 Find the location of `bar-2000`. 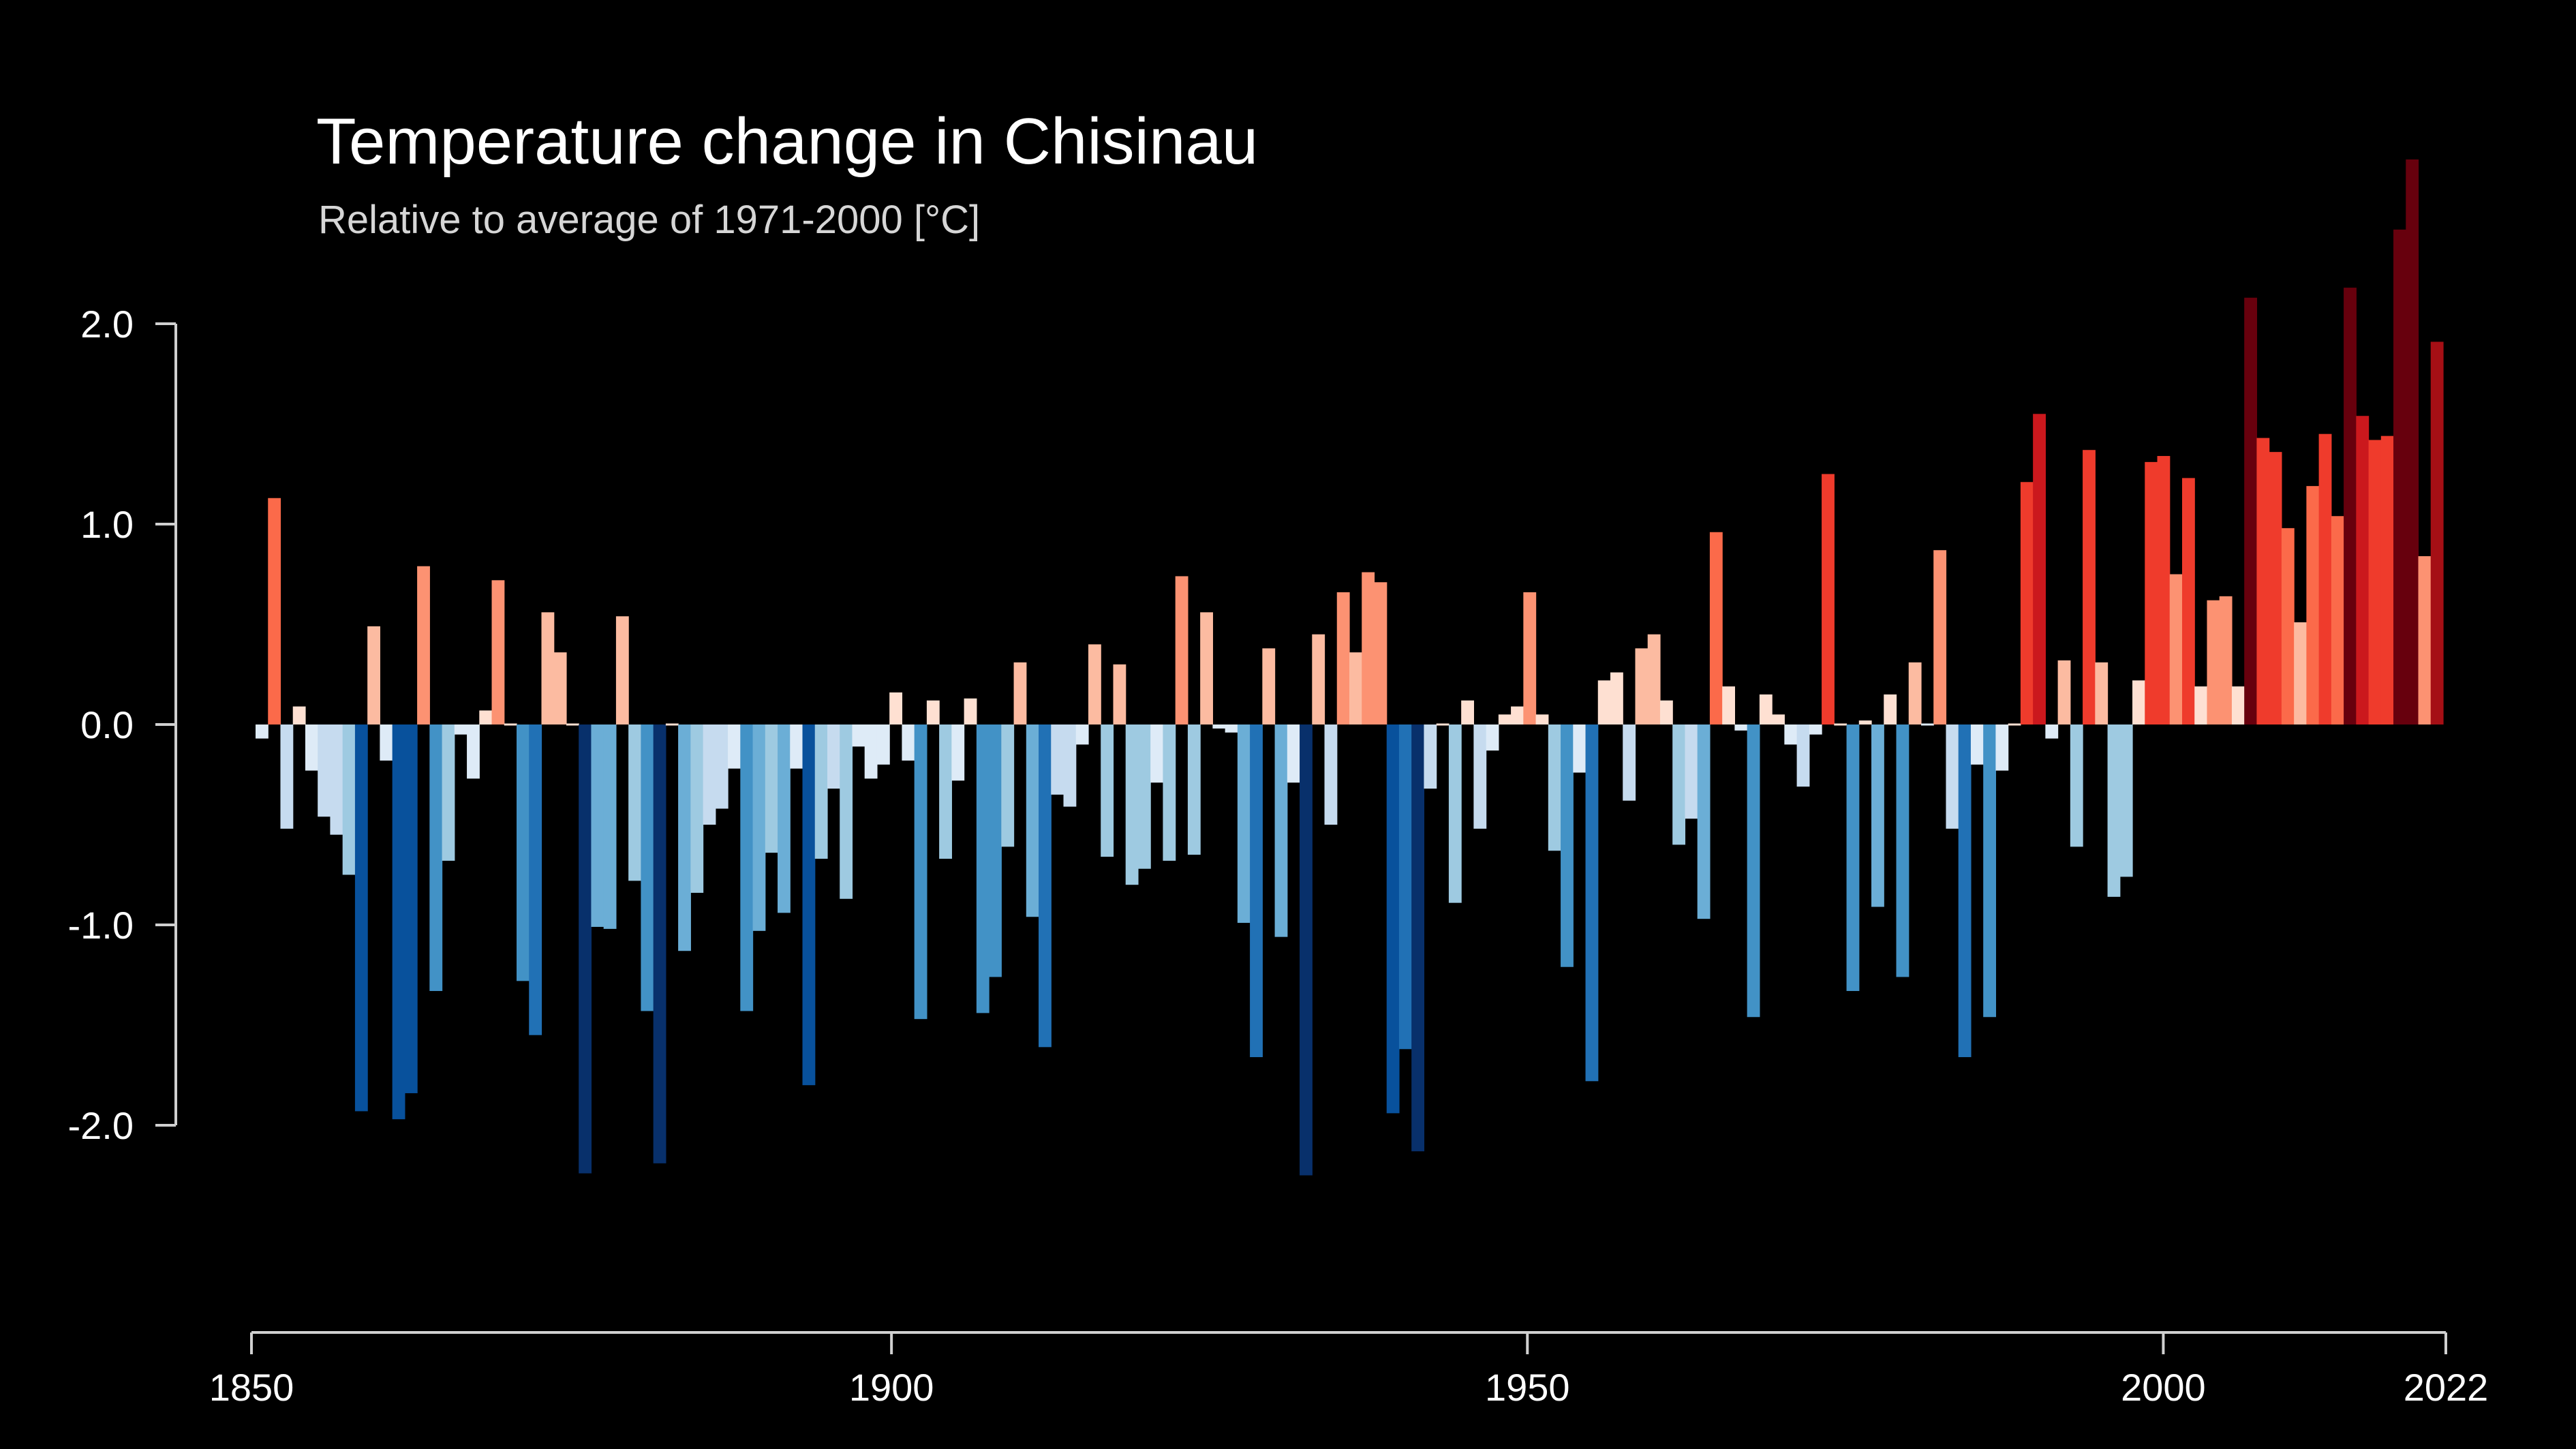

bar-2000 is located at coordinates (2126, 801).